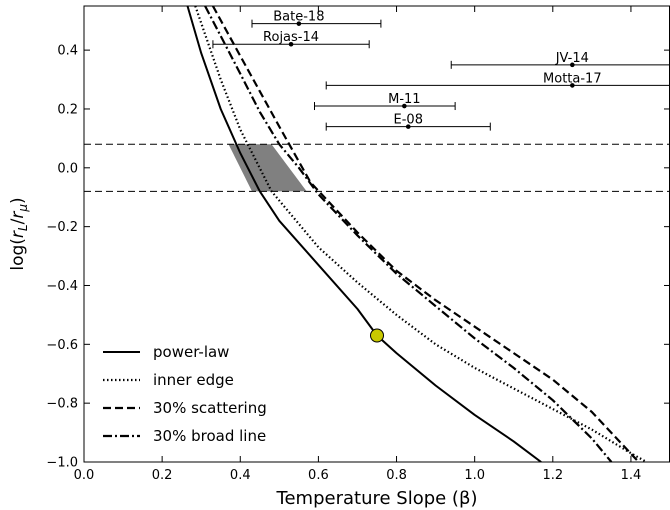 The image size is (670, 510). I want to click on y-tick-label: −0.6, so click(62, 345).